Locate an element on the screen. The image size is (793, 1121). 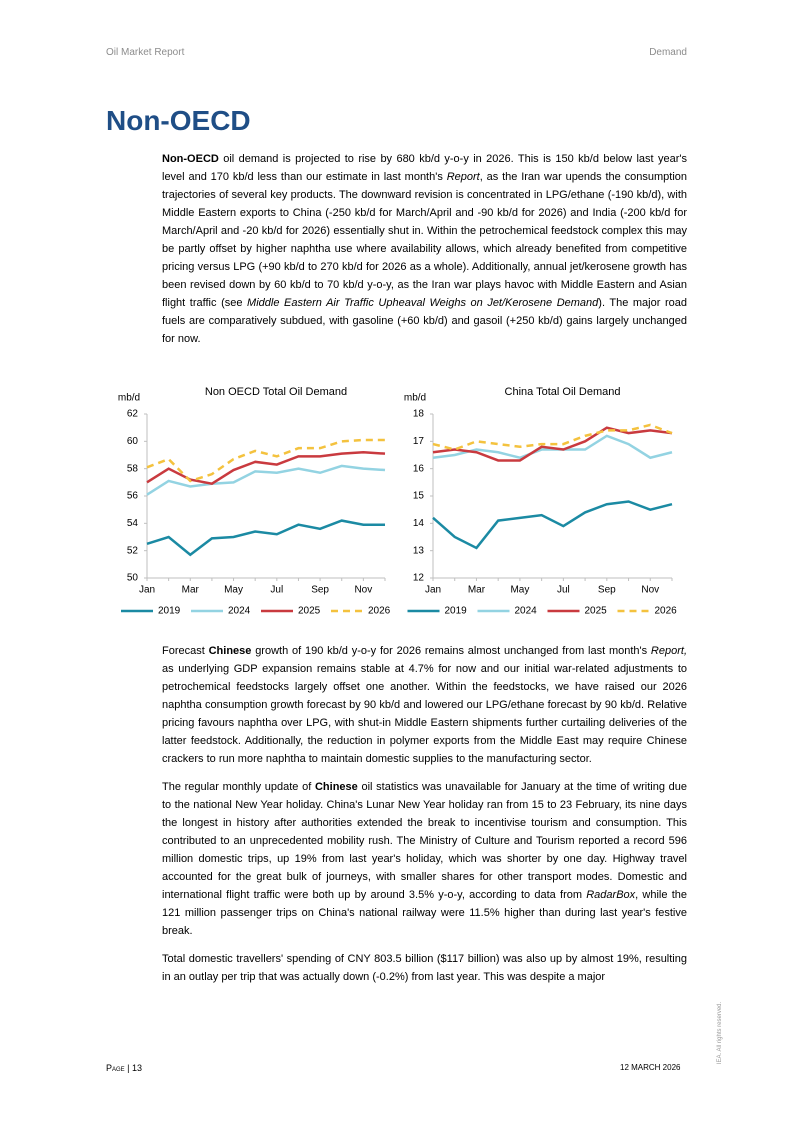
y-tick-label: 14 is located at coordinates (419, 523).